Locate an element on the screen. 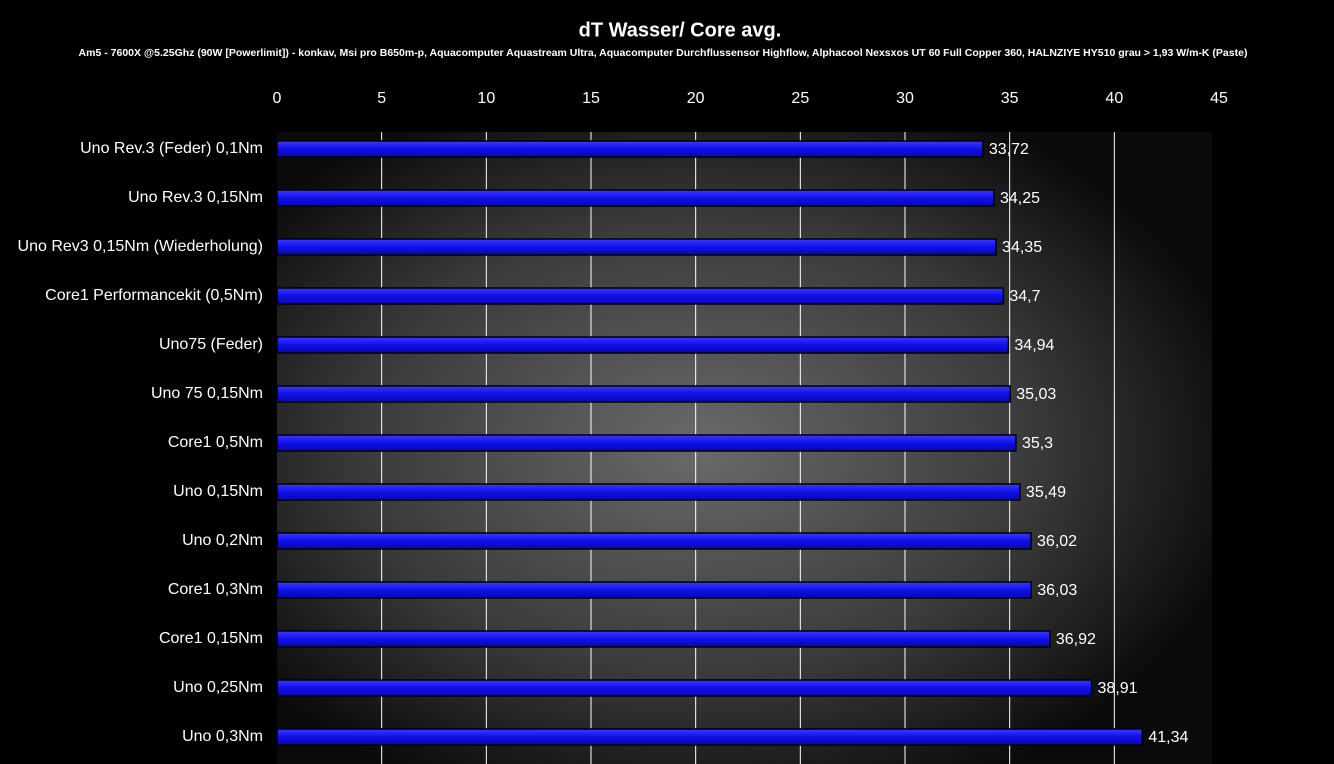  x-tick-label: 30 is located at coordinates (905, 98).